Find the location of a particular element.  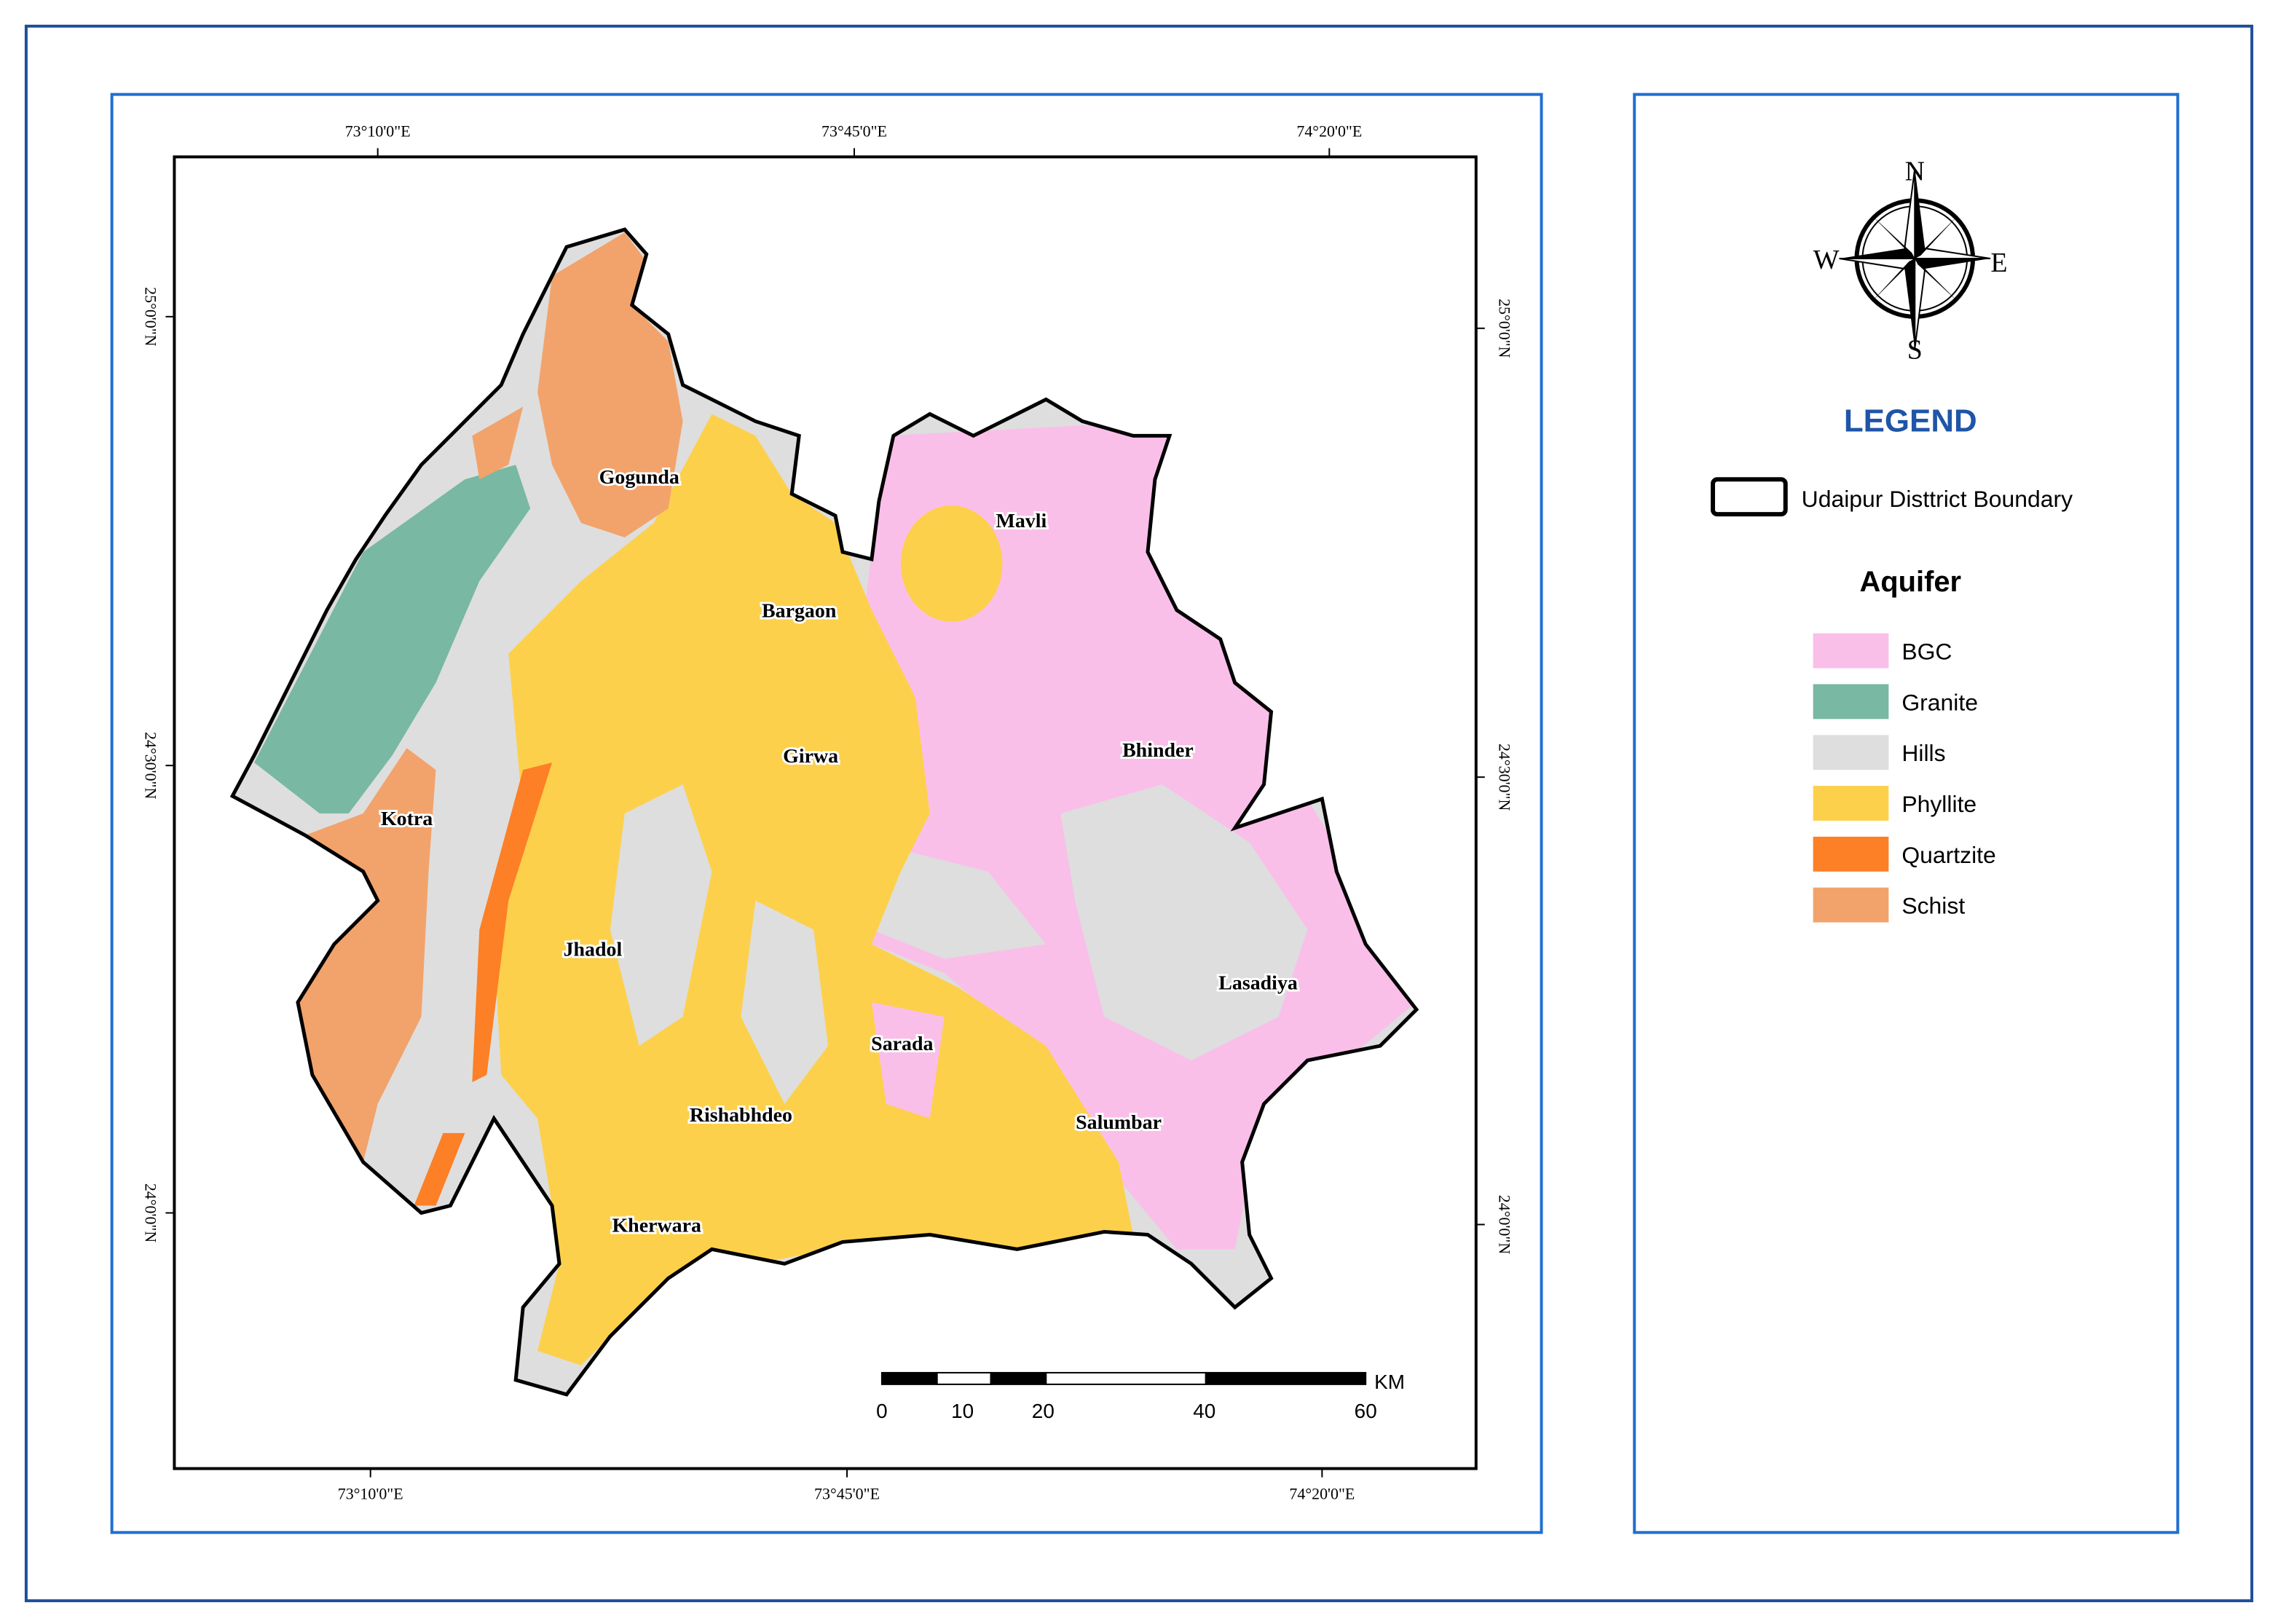

legend-label: BGC is located at coordinates (1926, 652).